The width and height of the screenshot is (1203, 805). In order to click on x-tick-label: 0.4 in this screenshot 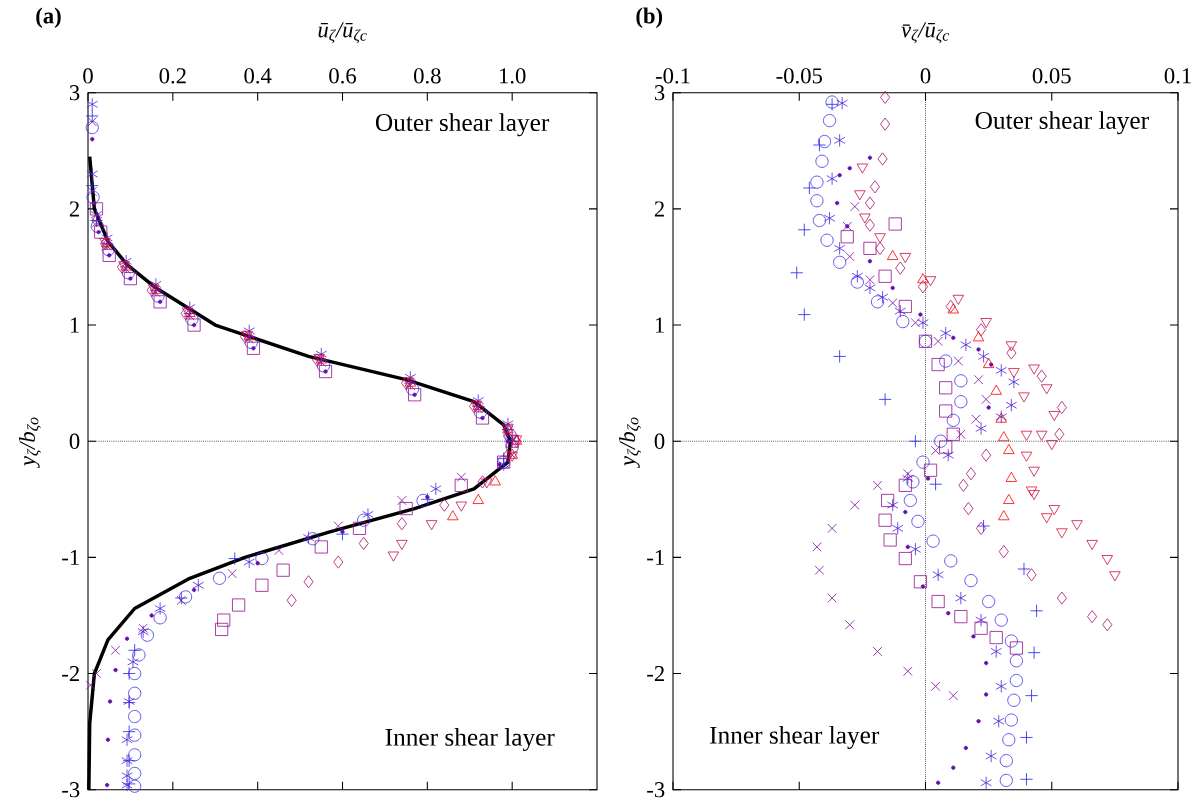, I will do `click(258, 76)`.